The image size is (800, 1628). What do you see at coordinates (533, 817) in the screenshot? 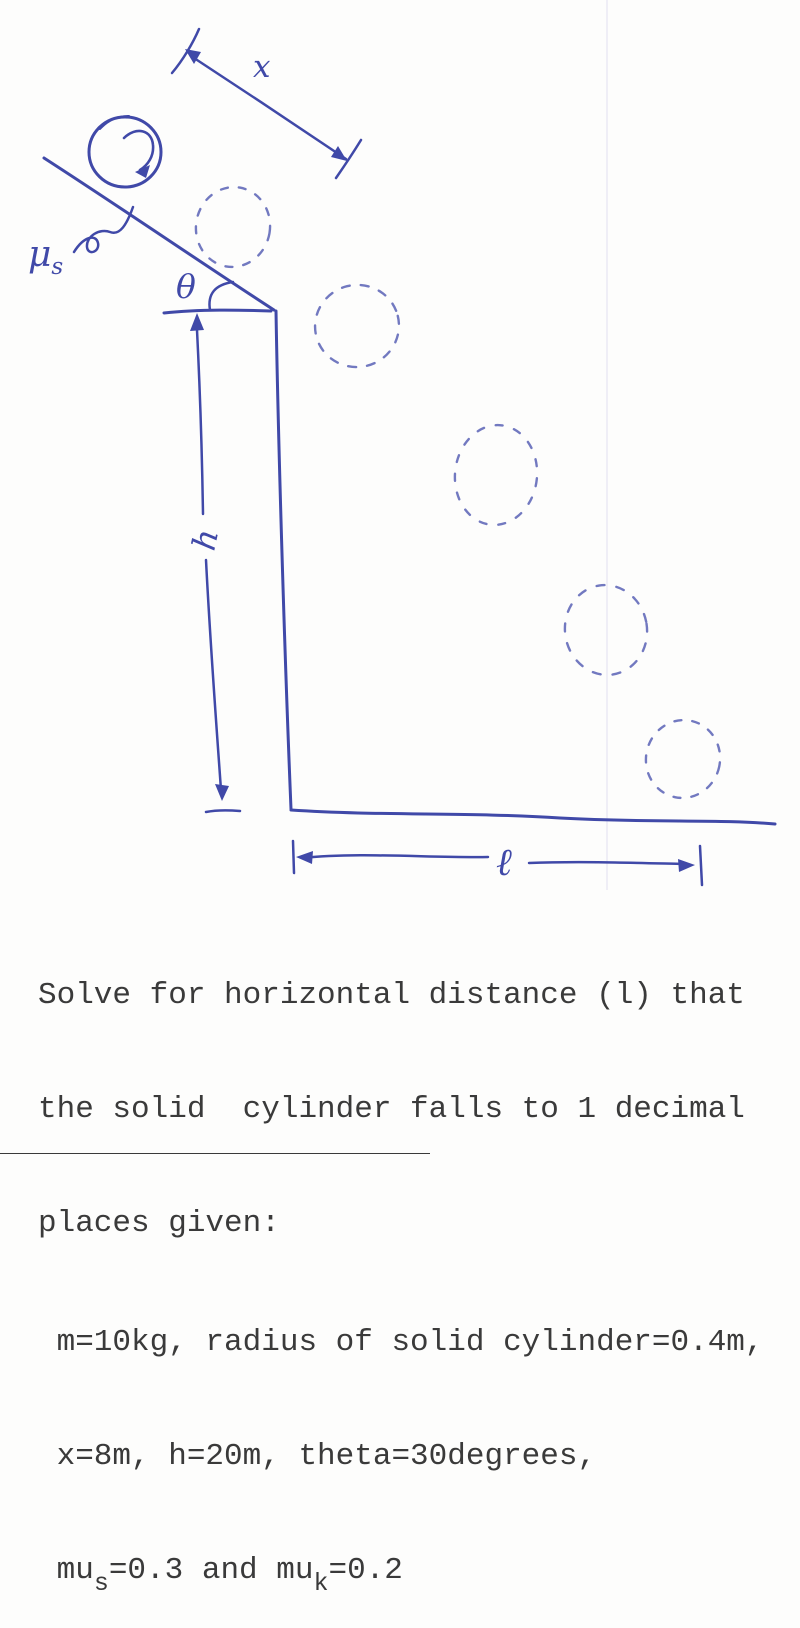
I see `ground-line` at bounding box center [533, 817].